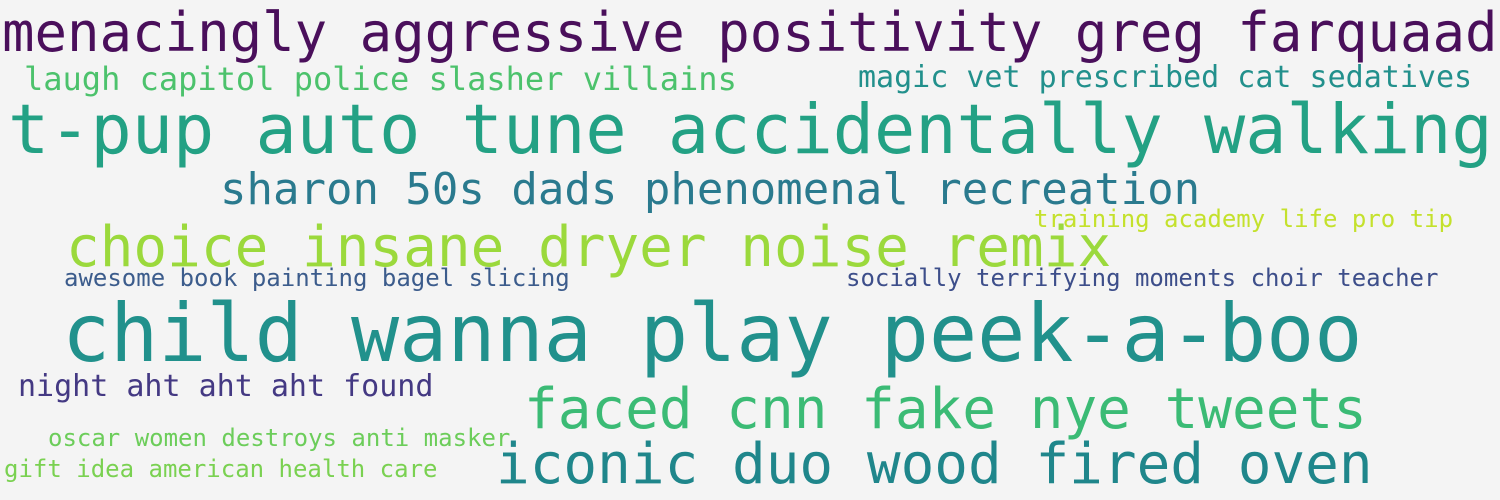  Describe the element at coordinates (710, 189) in the screenshot. I see `phrase-5: sharon 50s dads phenomenal recreation` at that location.